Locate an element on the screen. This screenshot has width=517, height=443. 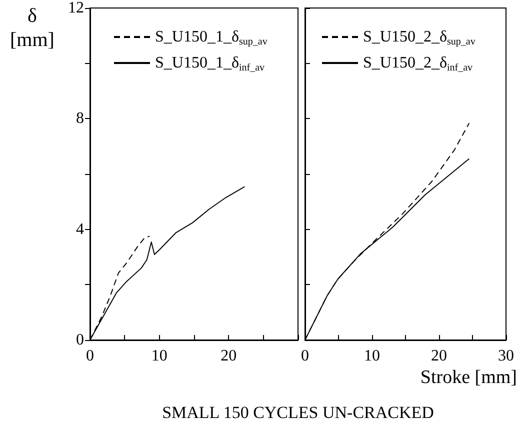
x-tick-label: 30 is located at coordinates (506, 356).